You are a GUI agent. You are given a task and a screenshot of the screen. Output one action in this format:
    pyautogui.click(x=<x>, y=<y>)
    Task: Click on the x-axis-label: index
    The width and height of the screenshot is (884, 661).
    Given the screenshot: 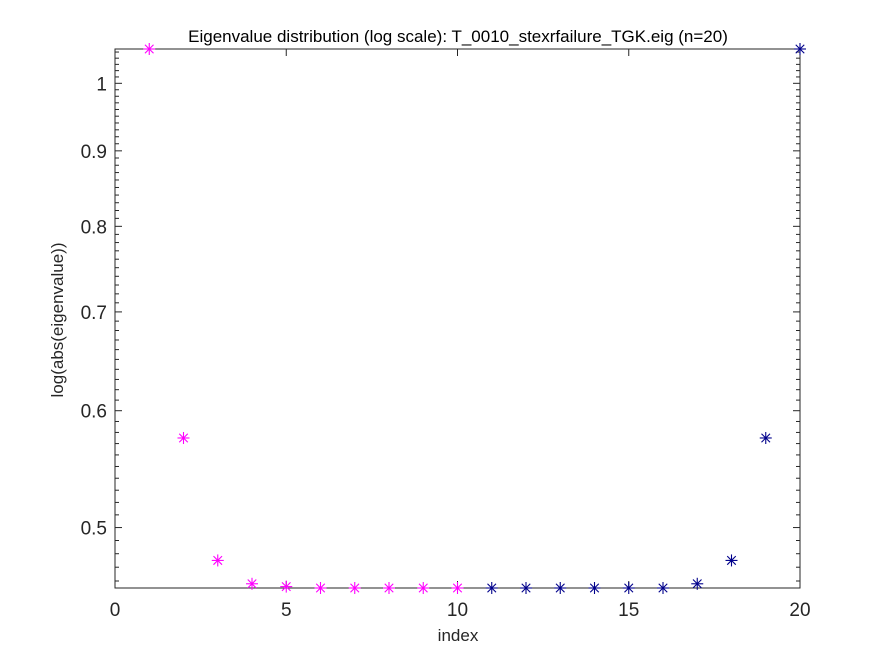 What is the action you would take?
    pyautogui.click(x=458, y=635)
    